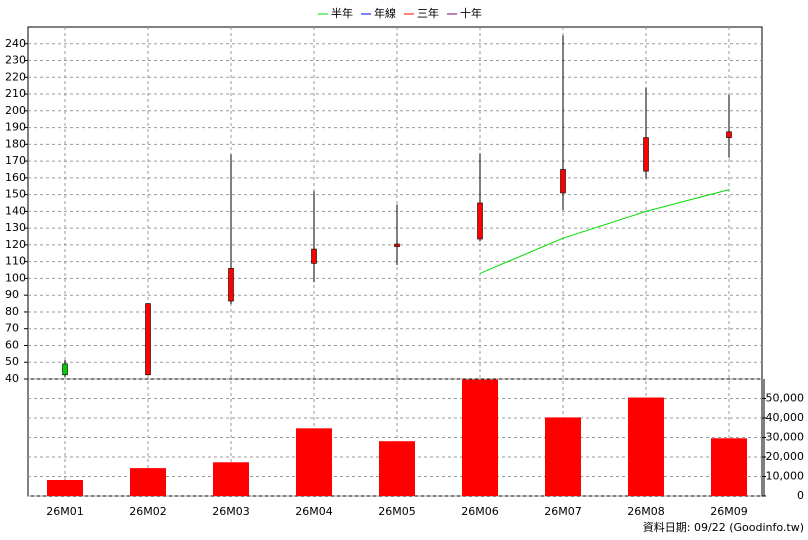  What do you see at coordinates (15, 127) in the screenshot?
I see `y-tick-label: 190` at bounding box center [15, 127].